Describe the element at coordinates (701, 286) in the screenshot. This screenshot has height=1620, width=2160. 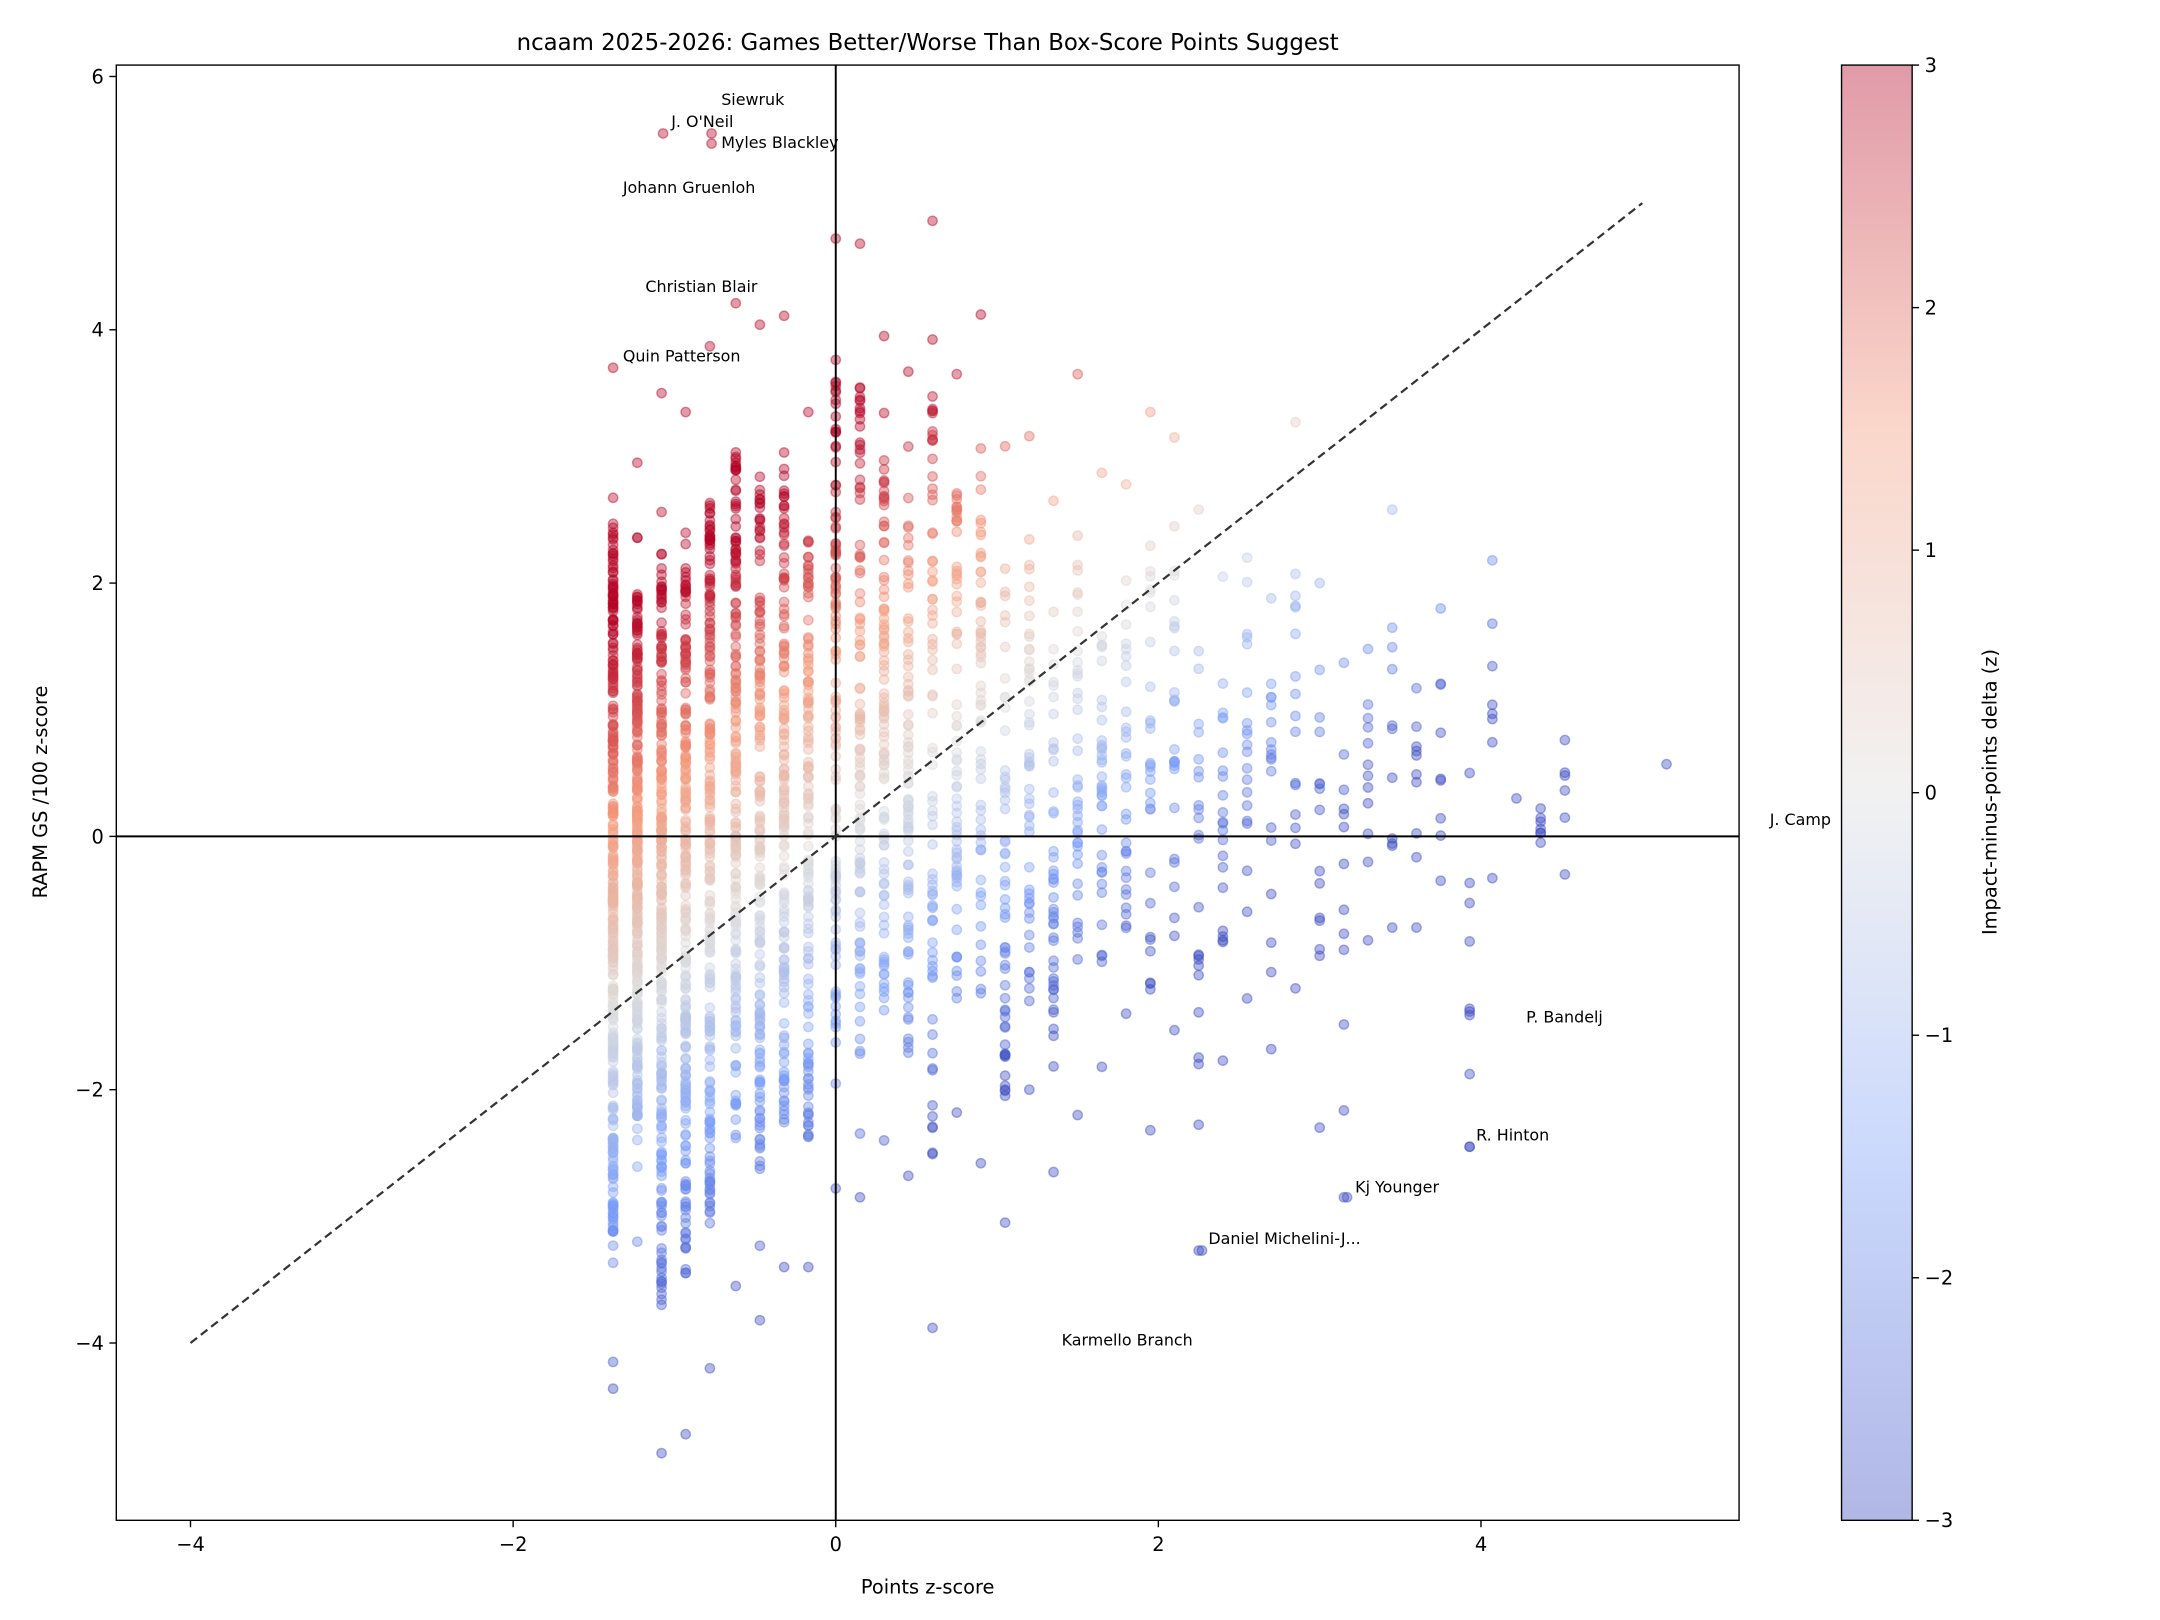
I see `annotation-label: Christian Blair` at that location.